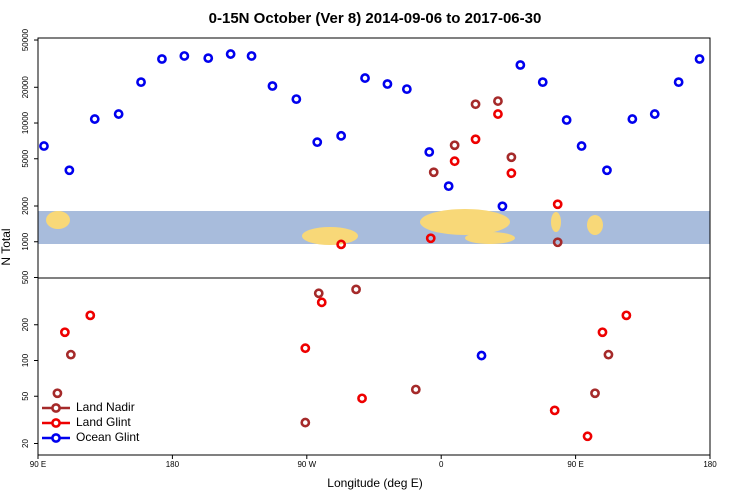 This screenshot has width=750, height=500. What do you see at coordinates (108, 437) in the screenshot?
I see `legend-label: Ocean Glint` at bounding box center [108, 437].